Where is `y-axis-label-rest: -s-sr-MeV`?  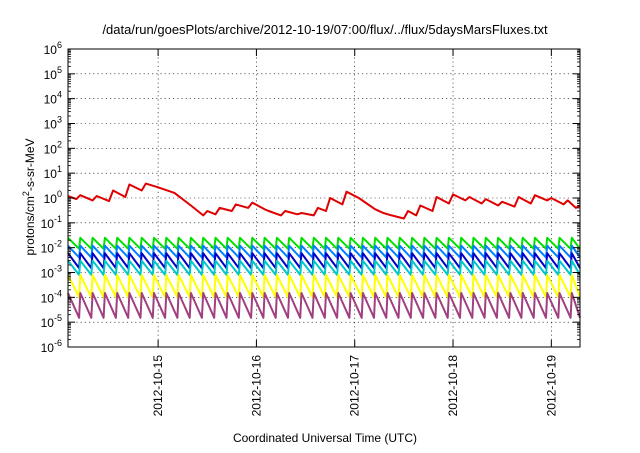
y-axis-label-rest: -s-sr-MeV is located at coordinates (30, 164).